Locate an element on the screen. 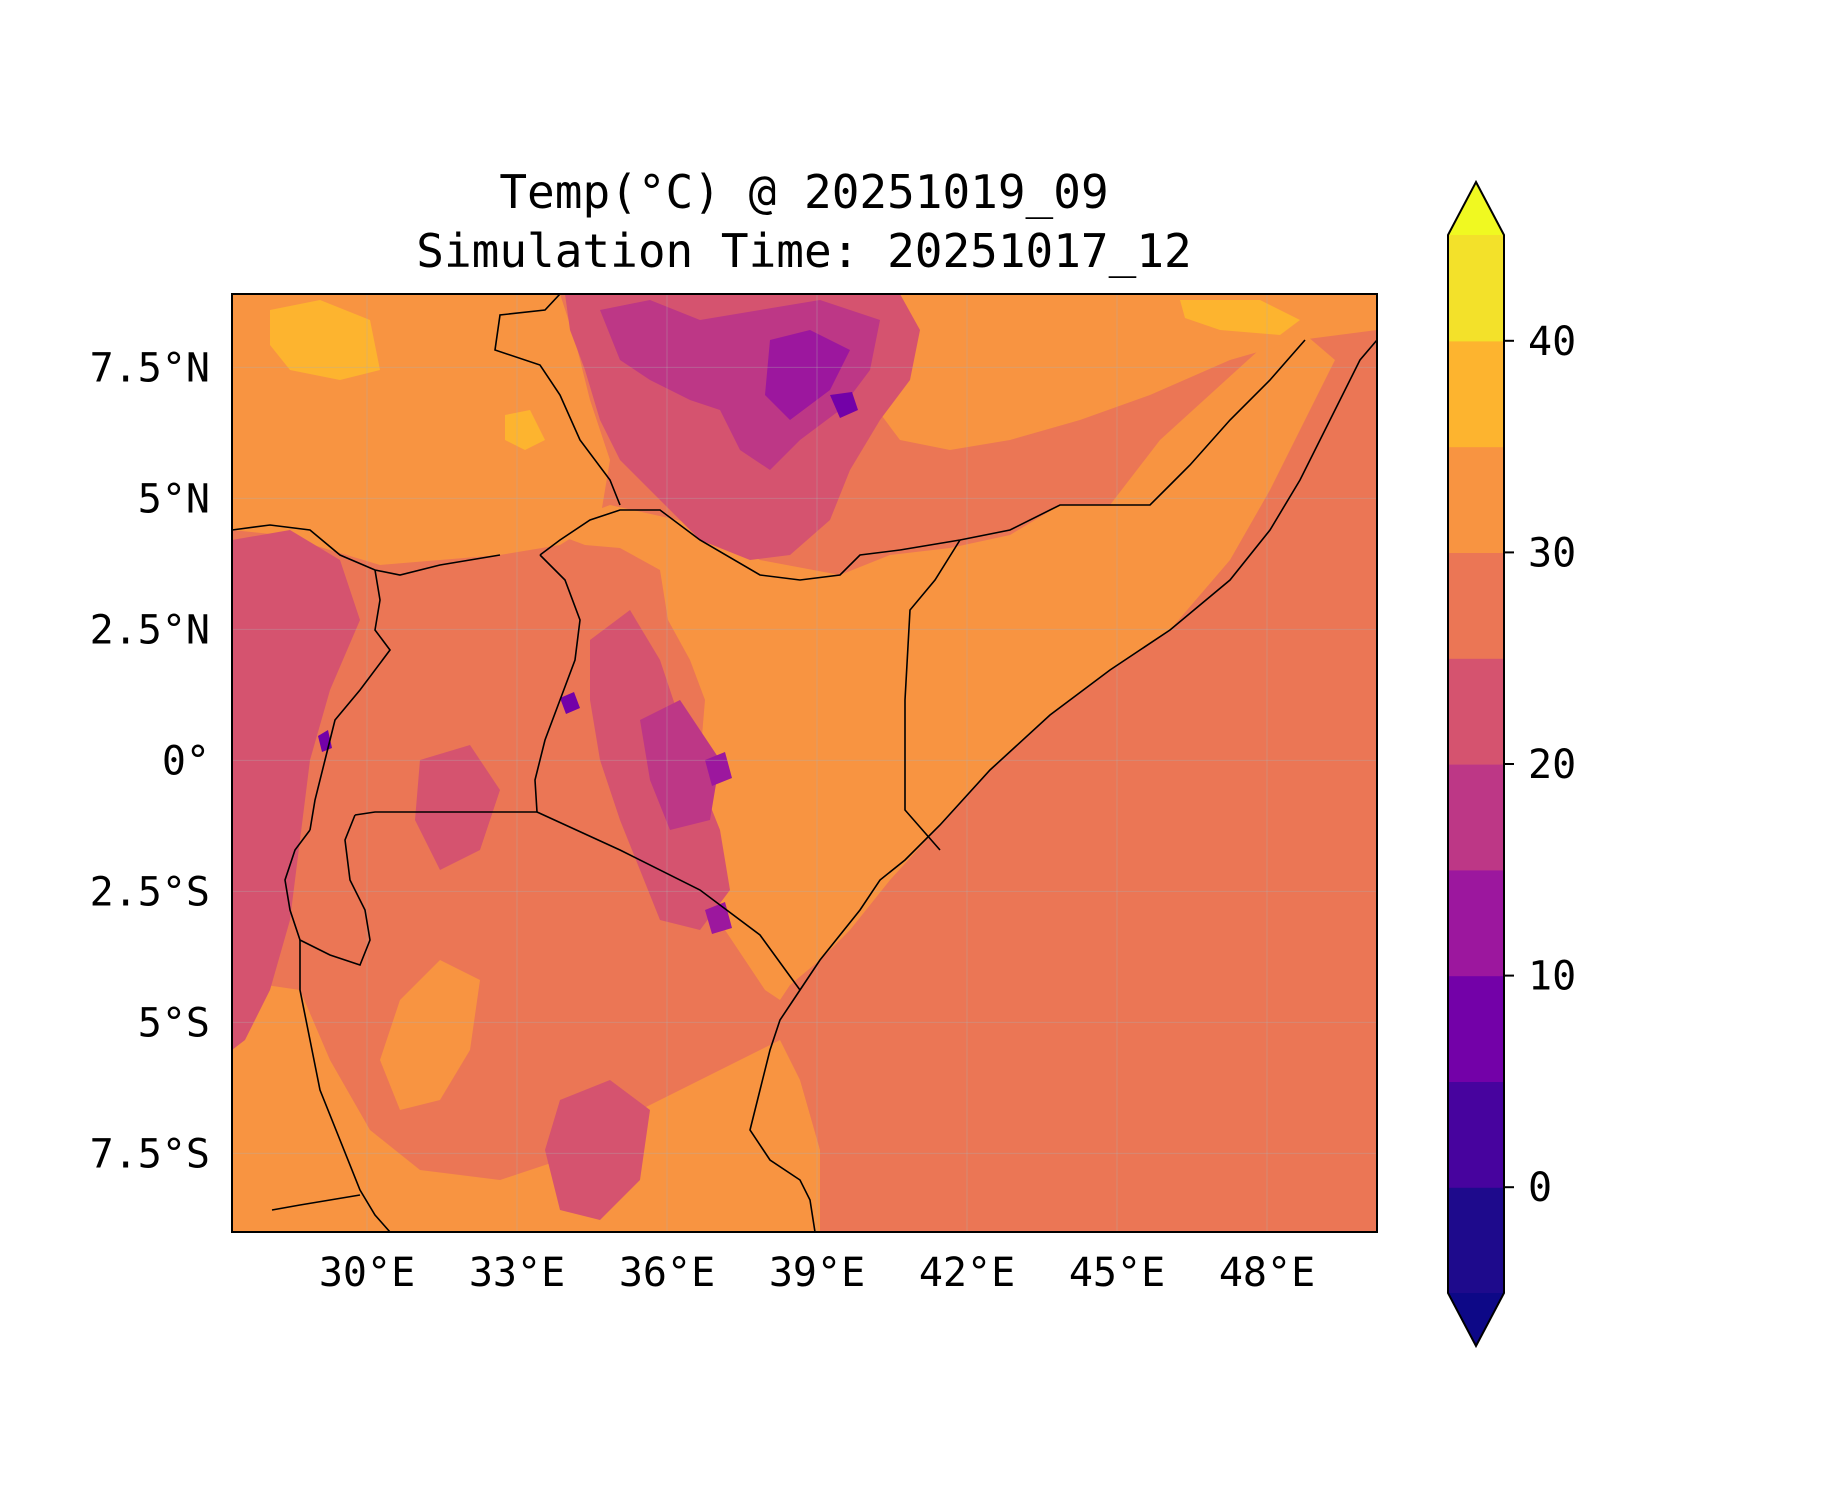 This screenshot has height=1500, width=1833. border-somalia-ethiopia is located at coordinates (1102, 445).